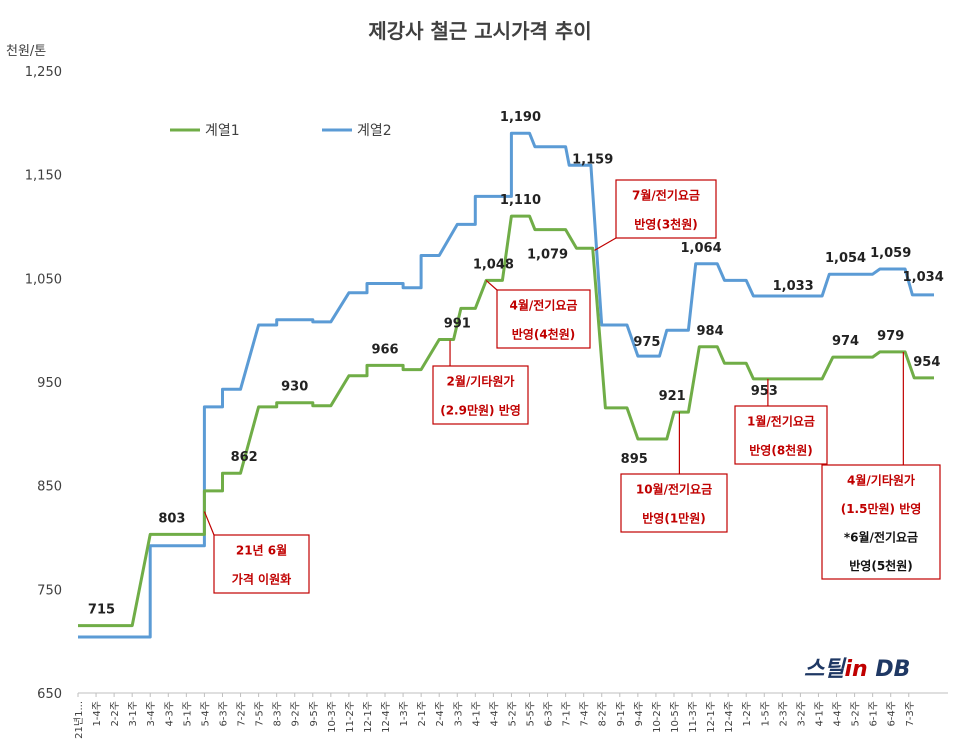  What do you see at coordinates (634, 459) in the screenshot?
I see `data-label: 895` at bounding box center [634, 459].